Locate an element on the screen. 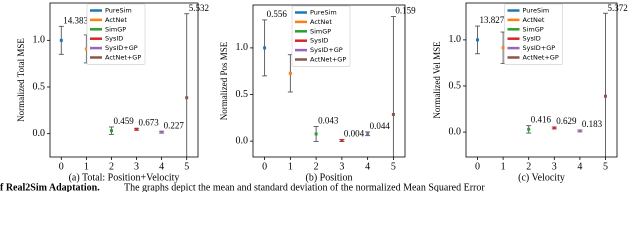 The width and height of the screenshot is (640, 240). annotation: 0.556 is located at coordinates (277, 14).